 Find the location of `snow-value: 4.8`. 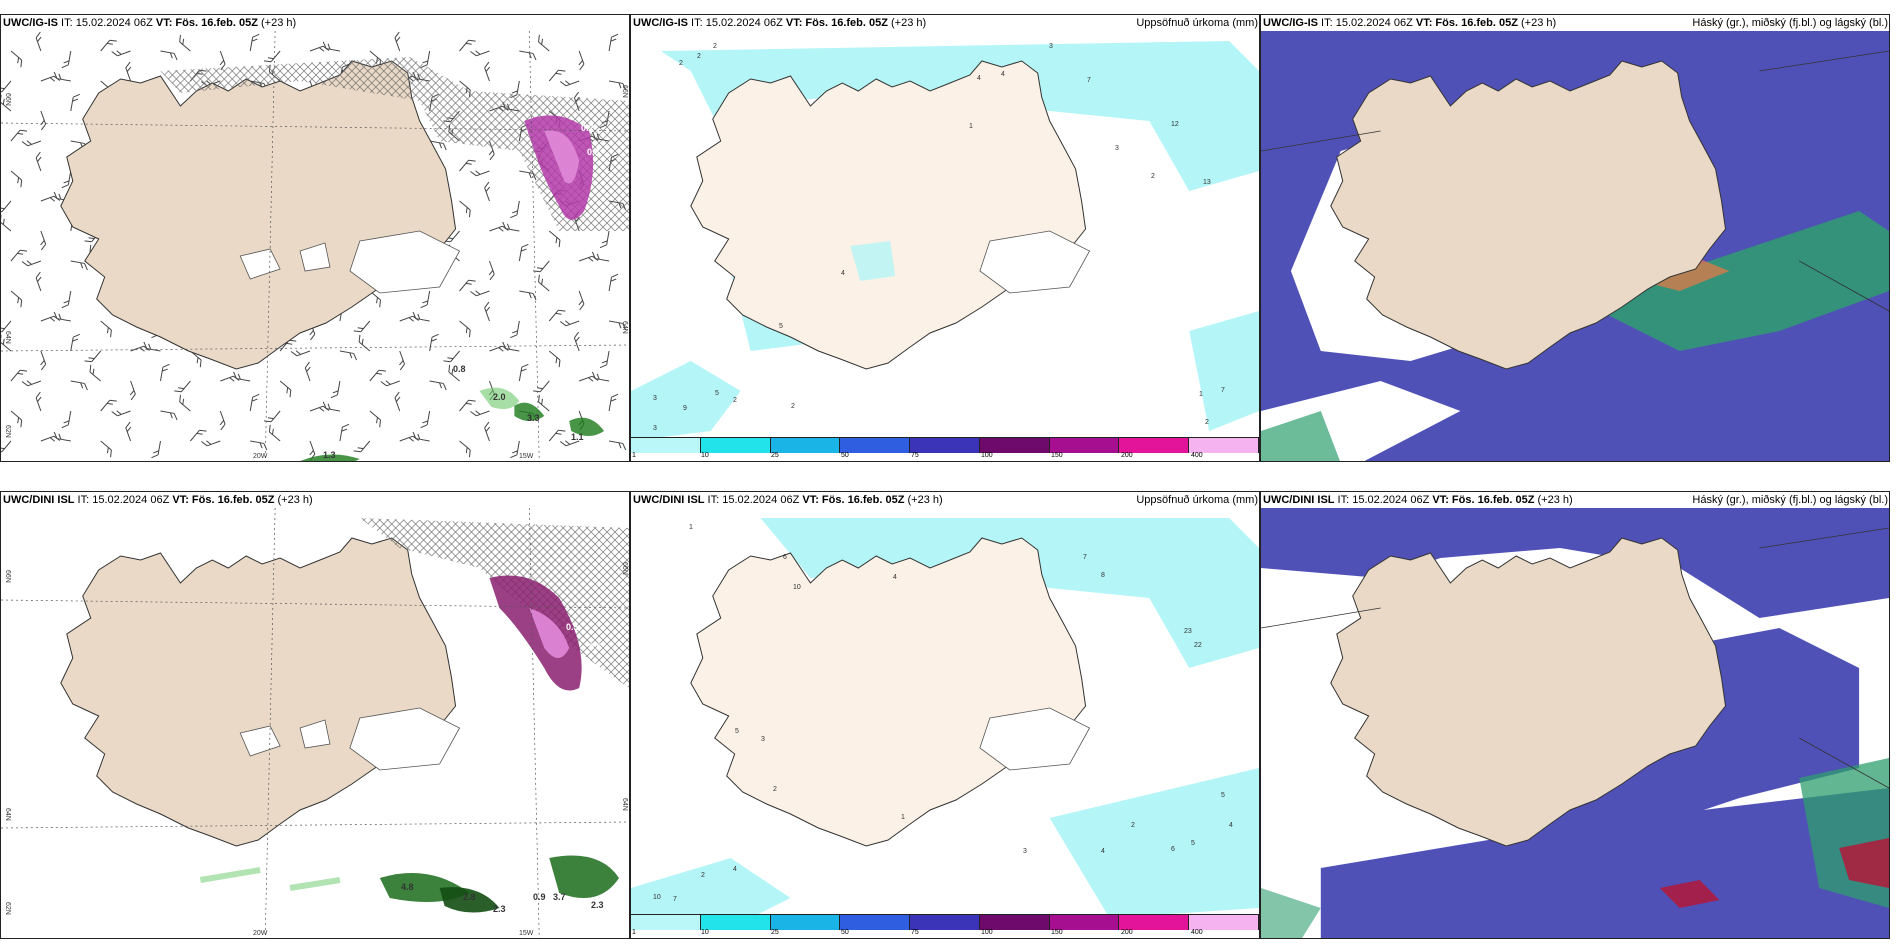

snow-value: 4.8 is located at coordinates (407, 887).